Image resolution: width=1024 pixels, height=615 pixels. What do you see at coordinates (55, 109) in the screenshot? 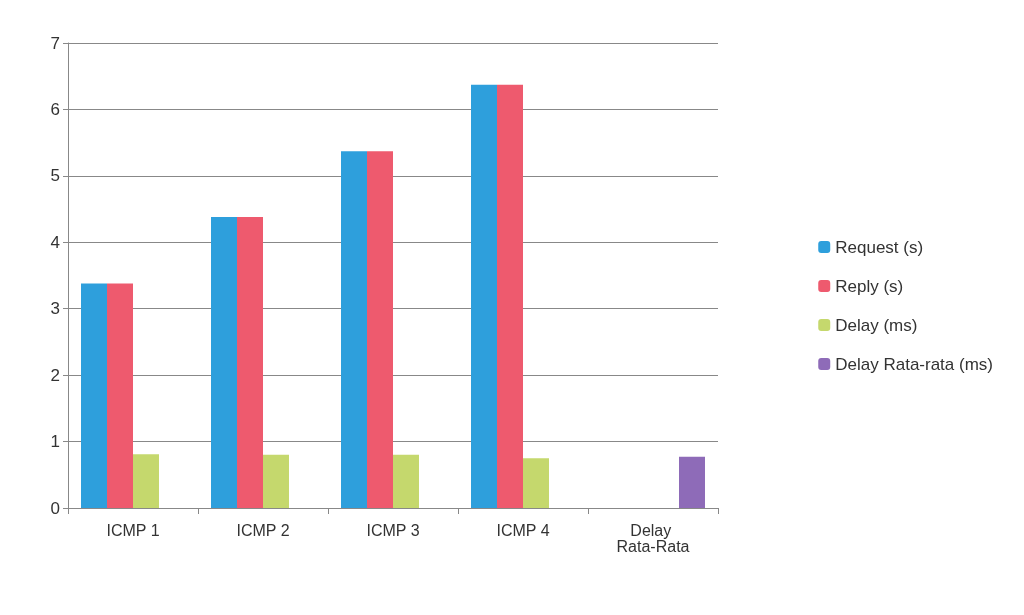
I see `y-tick-label: 6` at bounding box center [55, 109].